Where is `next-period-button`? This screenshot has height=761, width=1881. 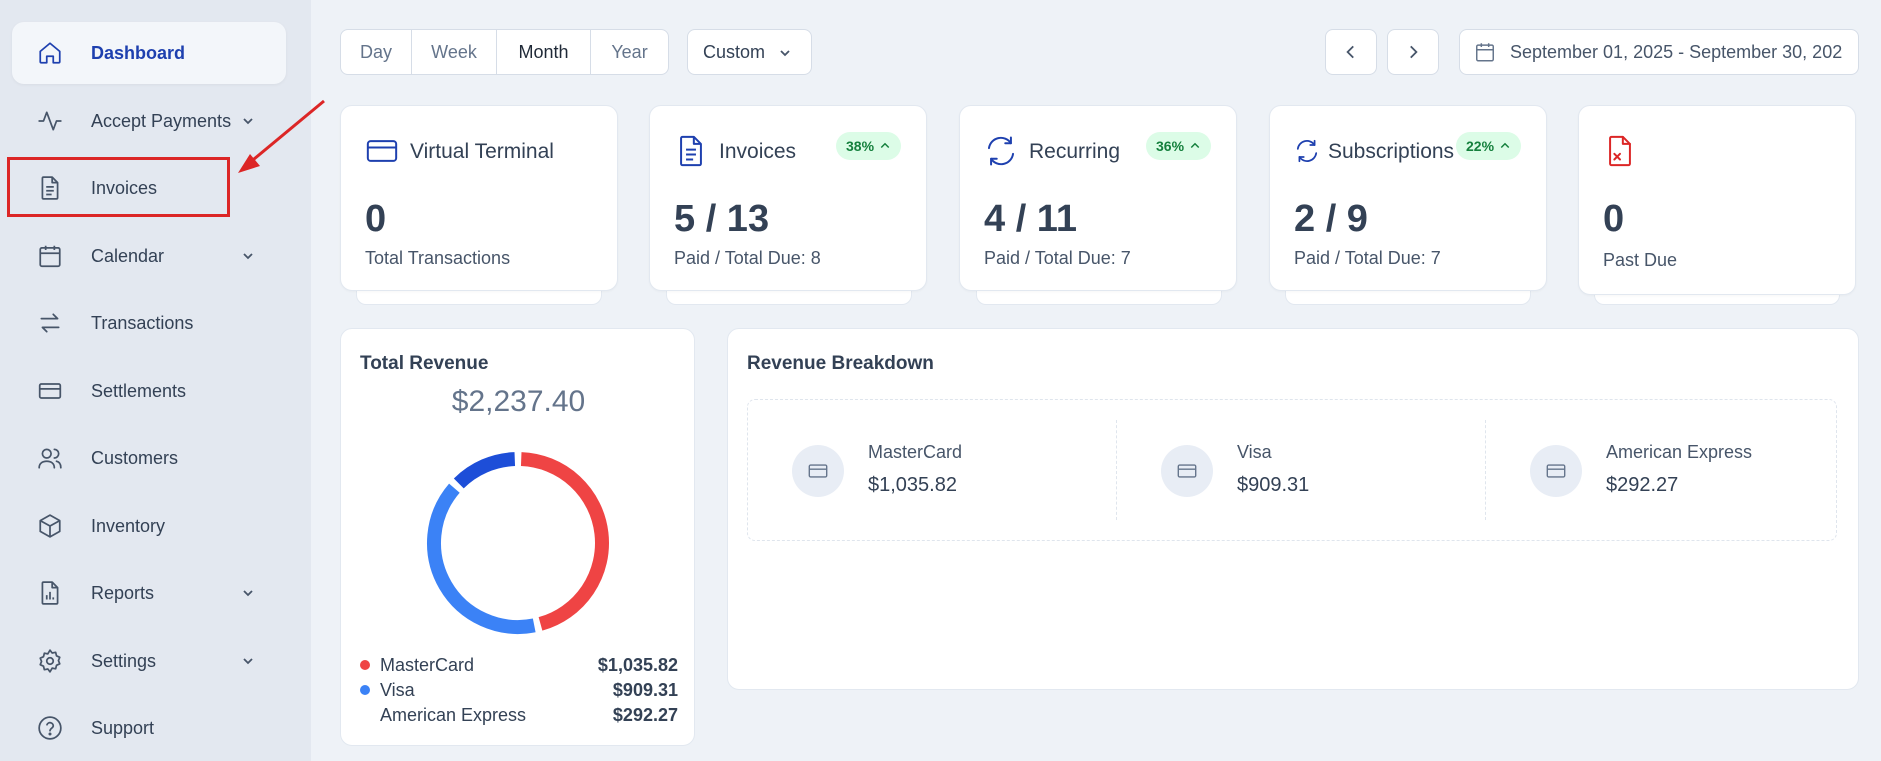 next-period-button is located at coordinates (1413, 52).